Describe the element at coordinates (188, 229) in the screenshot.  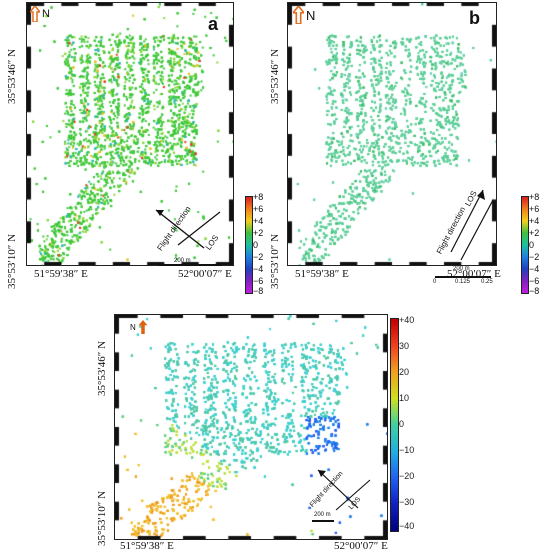
I see `flight-los-arrows-a` at that location.